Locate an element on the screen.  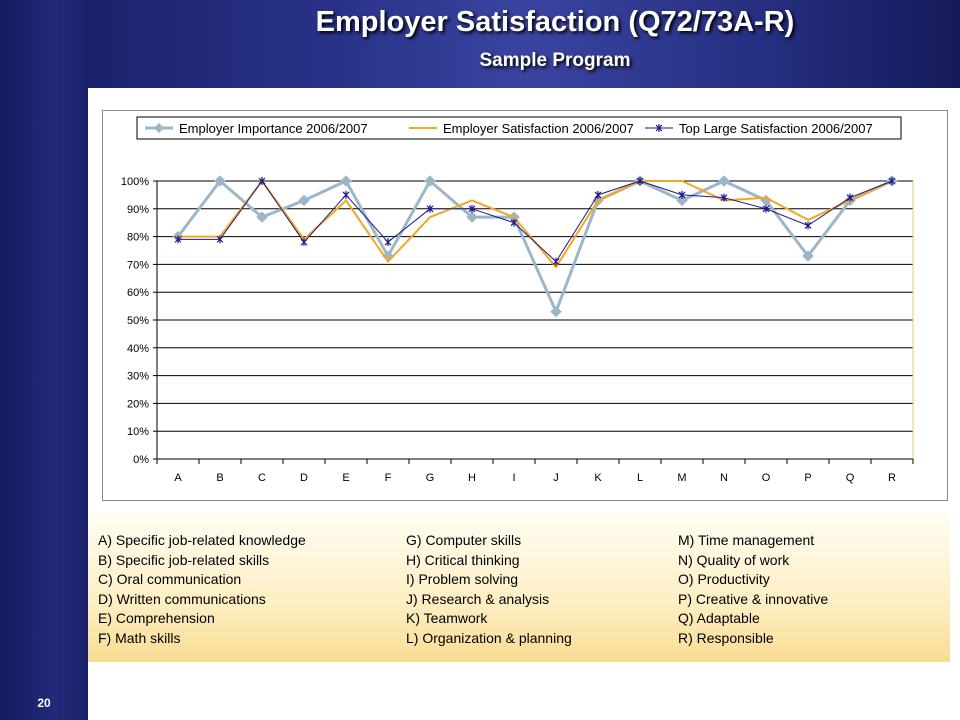
x-tick-label: R is located at coordinates (892, 478).